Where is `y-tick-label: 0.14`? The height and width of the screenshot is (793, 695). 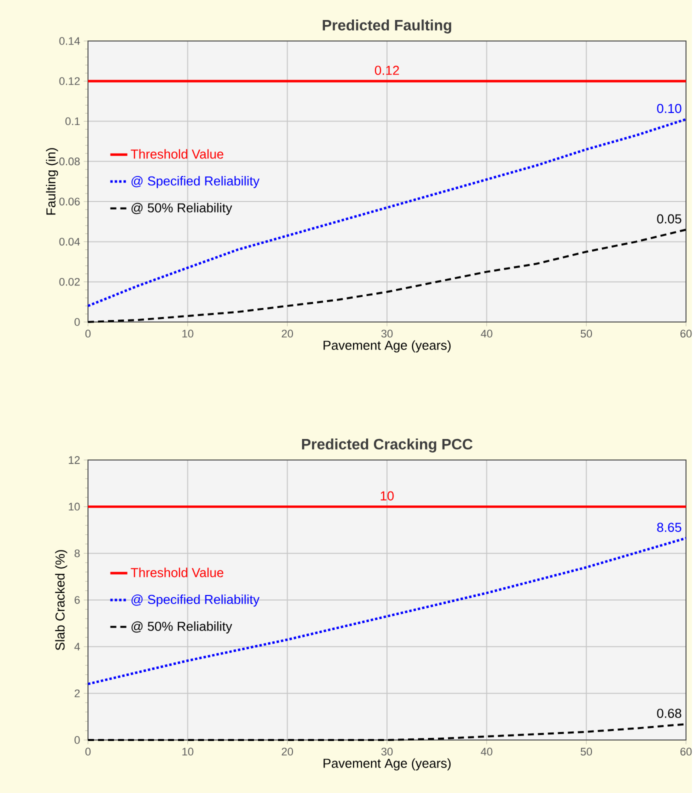
y-tick-label: 0.14 is located at coordinates (69, 41).